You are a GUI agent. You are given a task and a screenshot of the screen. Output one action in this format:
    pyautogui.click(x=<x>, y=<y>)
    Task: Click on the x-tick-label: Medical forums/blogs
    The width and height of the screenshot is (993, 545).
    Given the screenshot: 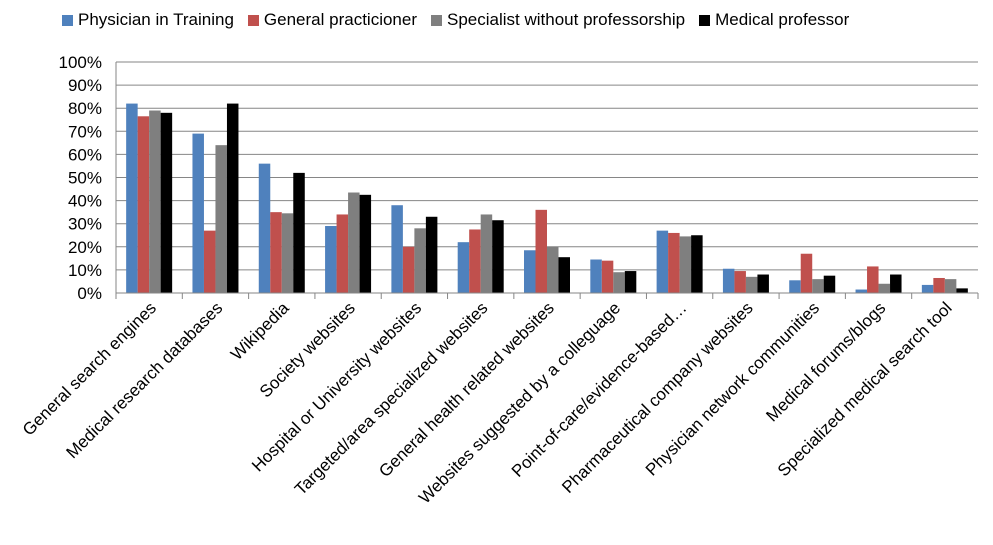 What is the action you would take?
    pyautogui.click(x=825, y=361)
    